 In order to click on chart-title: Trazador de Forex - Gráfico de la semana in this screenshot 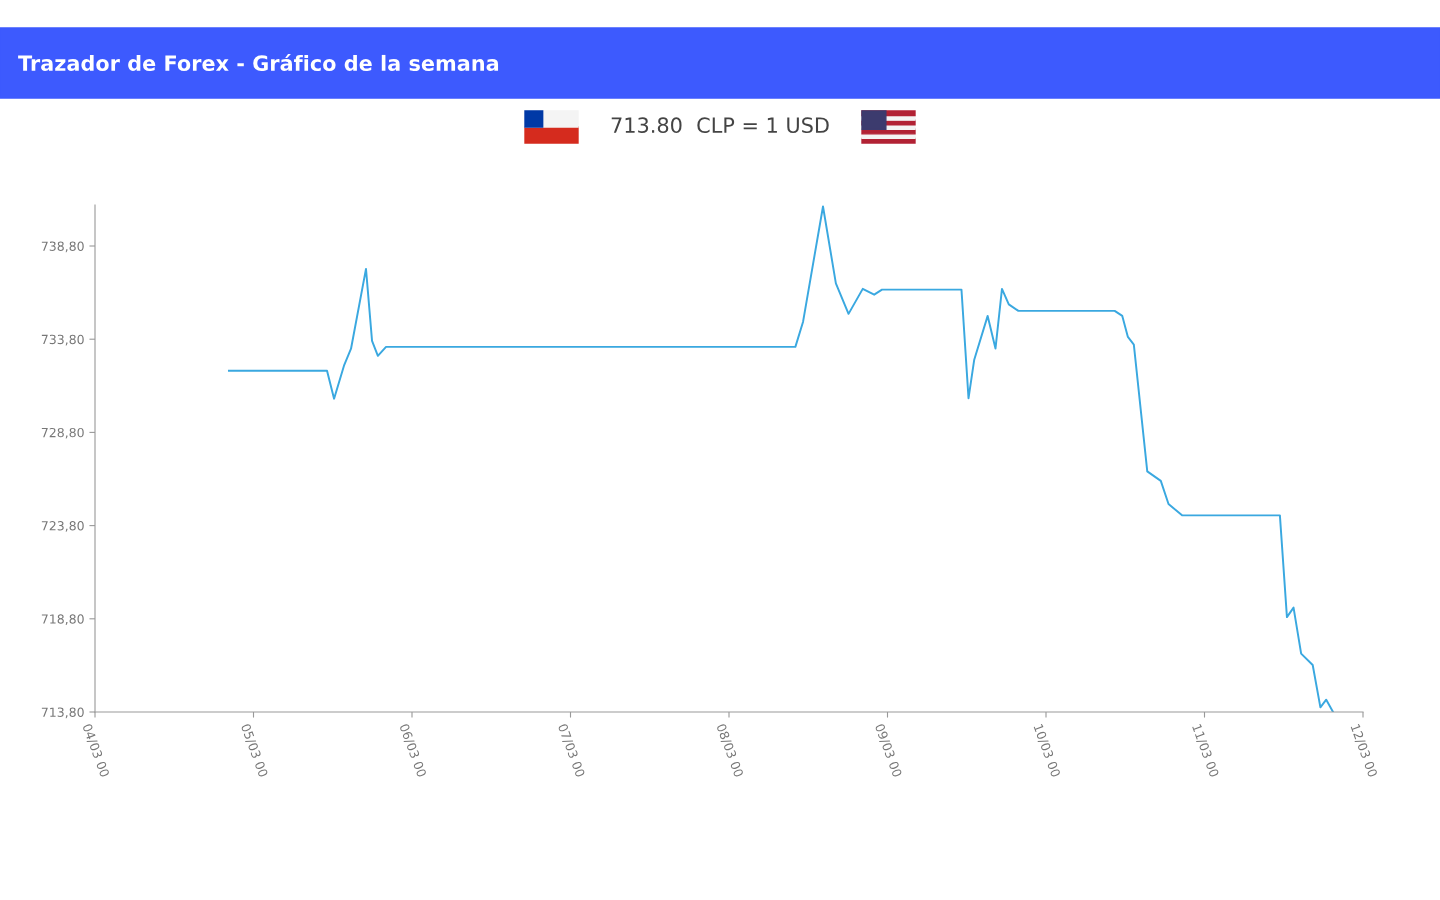, I will do `click(258, 63)`.